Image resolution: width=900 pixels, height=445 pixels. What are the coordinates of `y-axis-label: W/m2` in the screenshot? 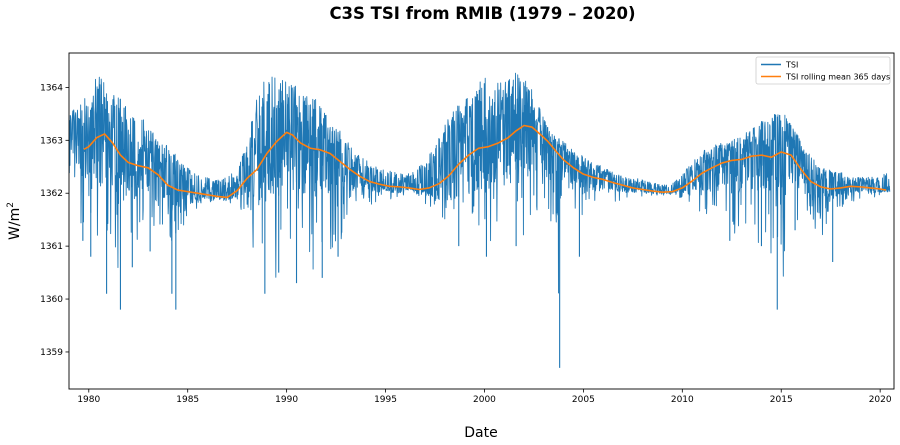 It's located at (14, 221).